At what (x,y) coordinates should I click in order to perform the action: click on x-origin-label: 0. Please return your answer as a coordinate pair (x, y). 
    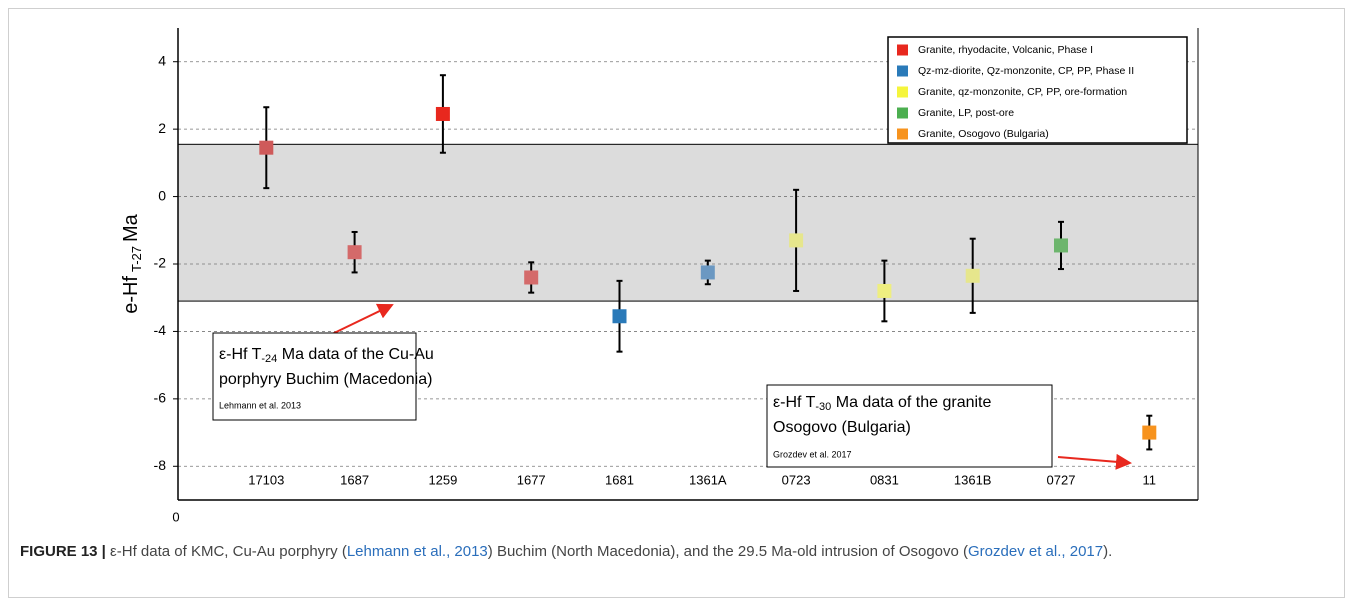
    Looking at the image, I should click on (175, 516).